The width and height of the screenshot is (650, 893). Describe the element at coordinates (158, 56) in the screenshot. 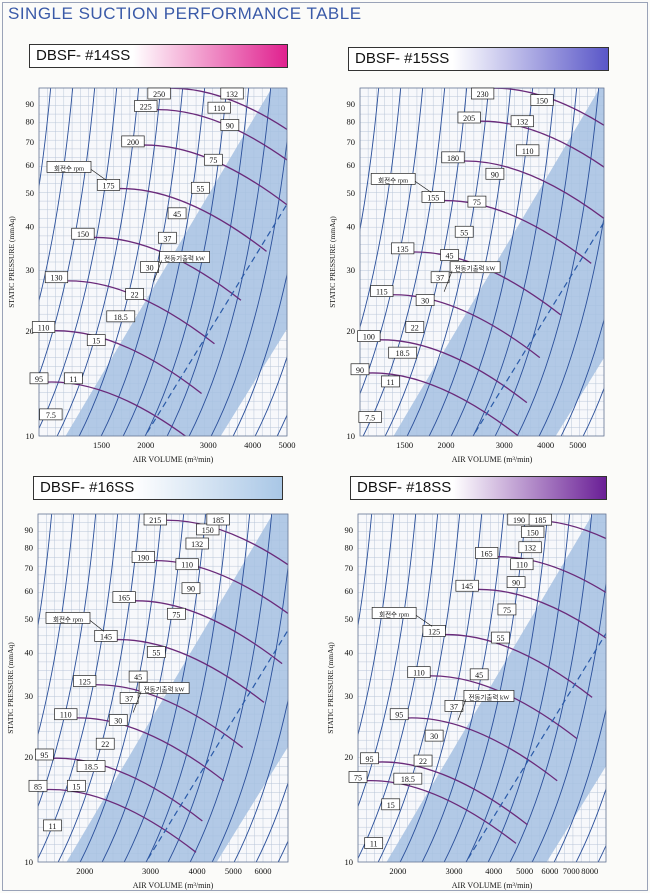

I see `chart-1-title-banner: DBSF- #14SS` at that location.